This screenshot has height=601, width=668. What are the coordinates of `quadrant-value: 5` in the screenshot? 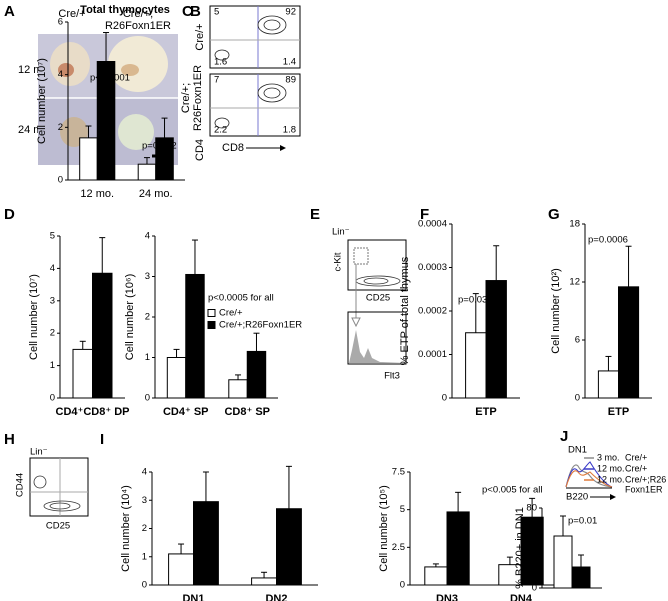 It's located at (216, 12).